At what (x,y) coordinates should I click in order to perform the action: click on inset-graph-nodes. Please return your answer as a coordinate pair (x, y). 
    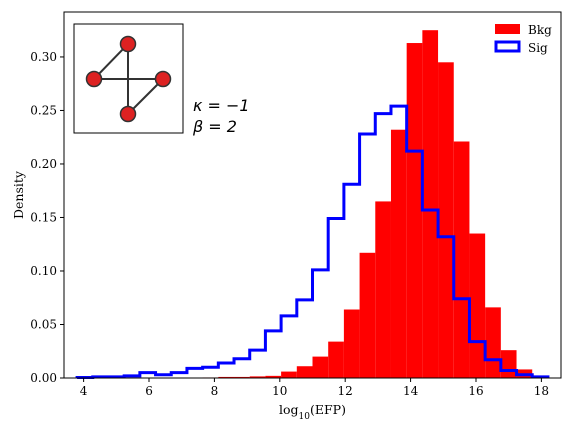
    Looking at the image, I should click on (128, 79).